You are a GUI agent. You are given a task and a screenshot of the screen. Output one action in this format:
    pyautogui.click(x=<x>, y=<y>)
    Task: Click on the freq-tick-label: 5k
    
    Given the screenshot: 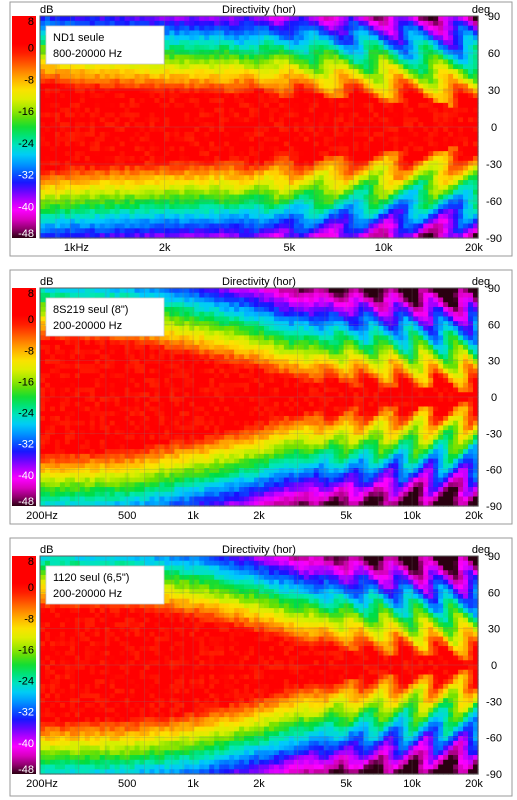 What is the action you would take?
    pyautogui.click(x=290, y=248)
    